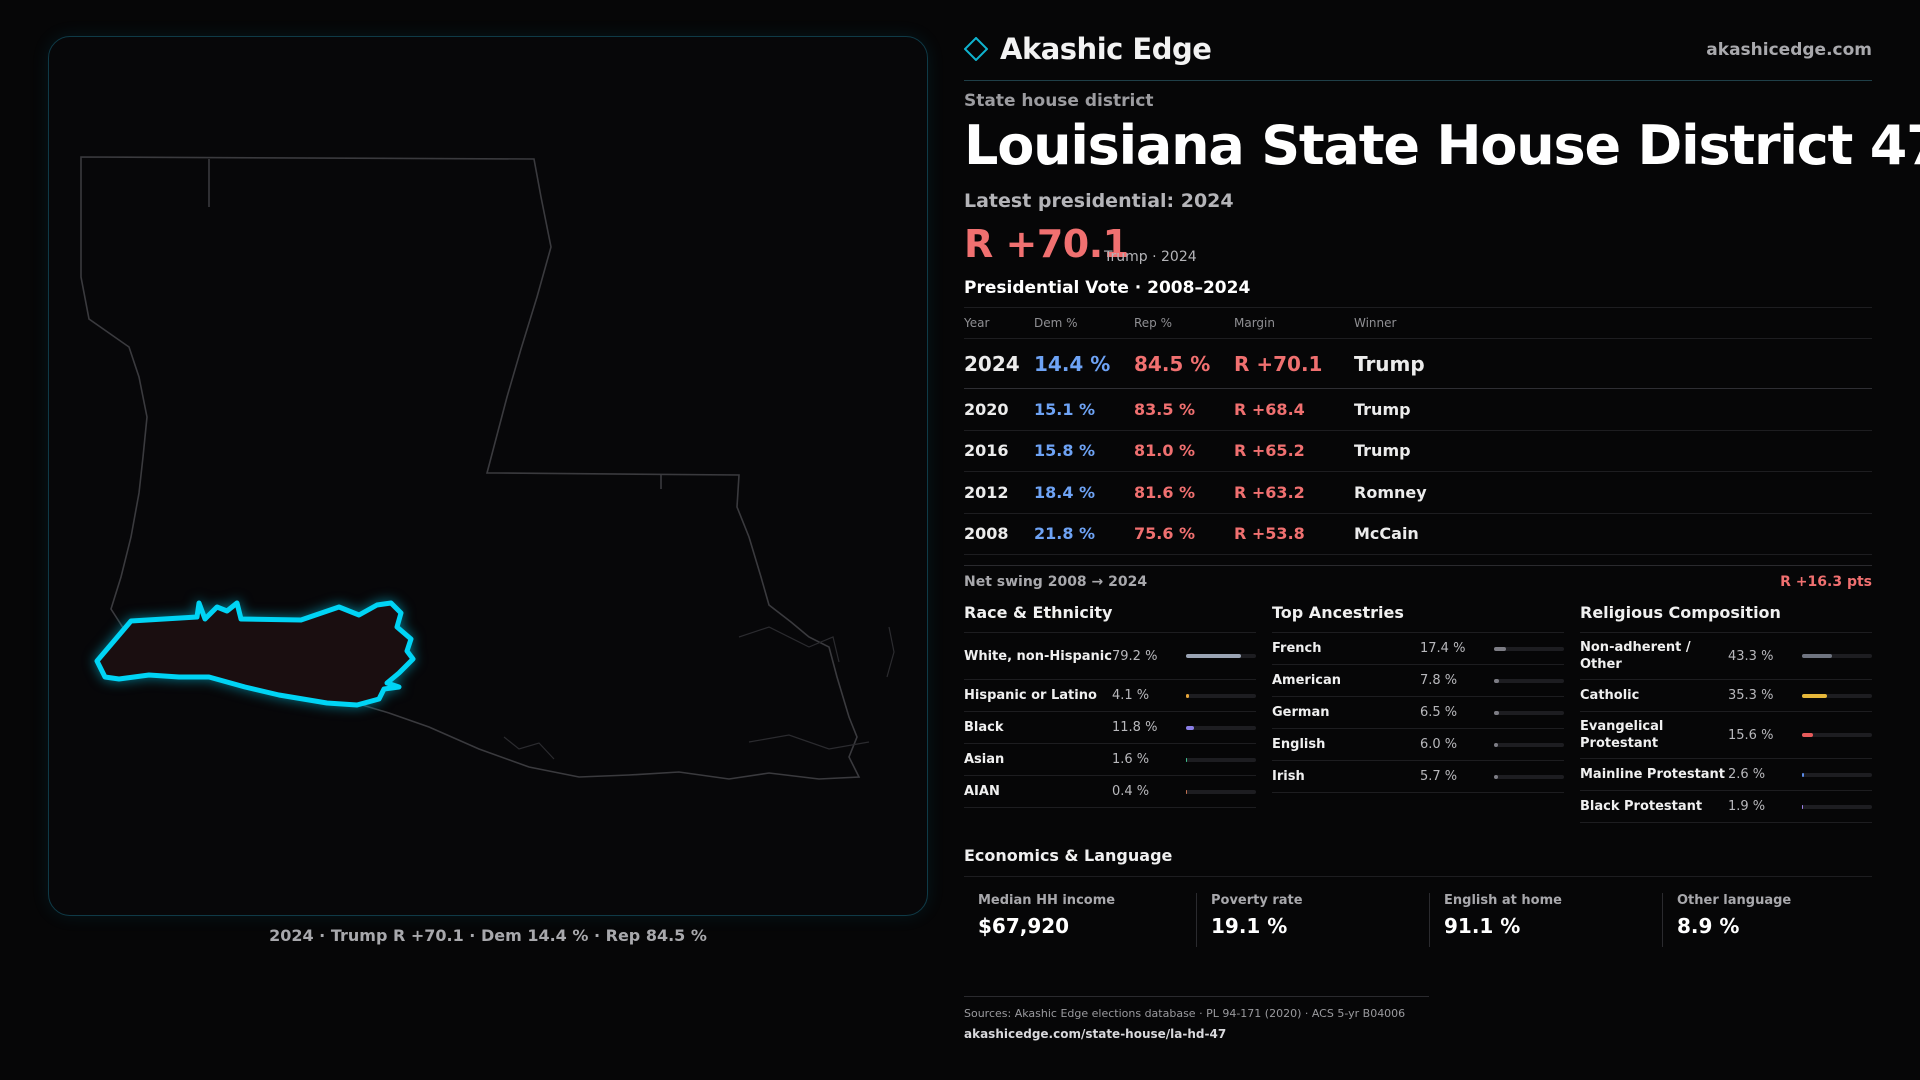 This screenshot has width=1920, height=1080. I want to click on list-item: Asian 1.6 %, so click(1110, 760).